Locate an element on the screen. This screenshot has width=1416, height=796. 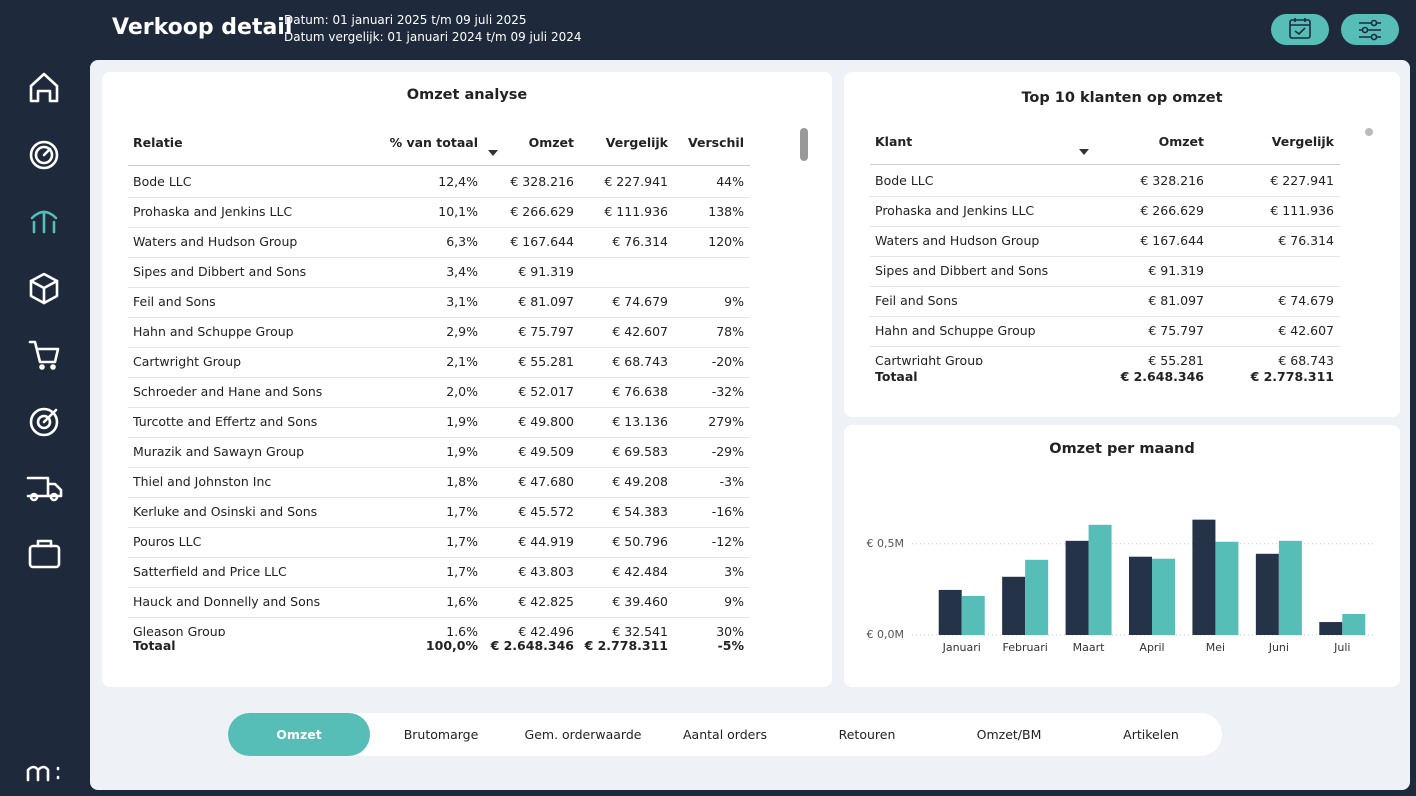
cell: € 69.583 is located at coordinates (640, 451).